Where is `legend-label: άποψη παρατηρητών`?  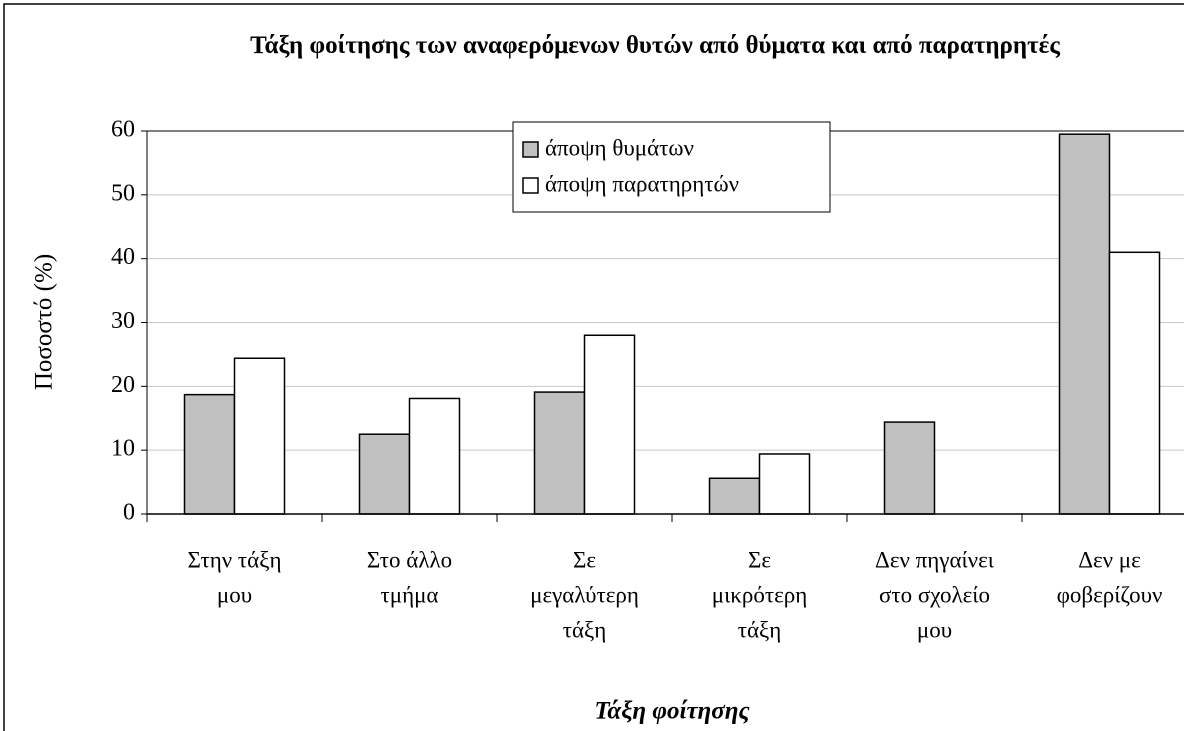 legend-label: άποψη παρατηρητών is located at coordinates (642, 183).